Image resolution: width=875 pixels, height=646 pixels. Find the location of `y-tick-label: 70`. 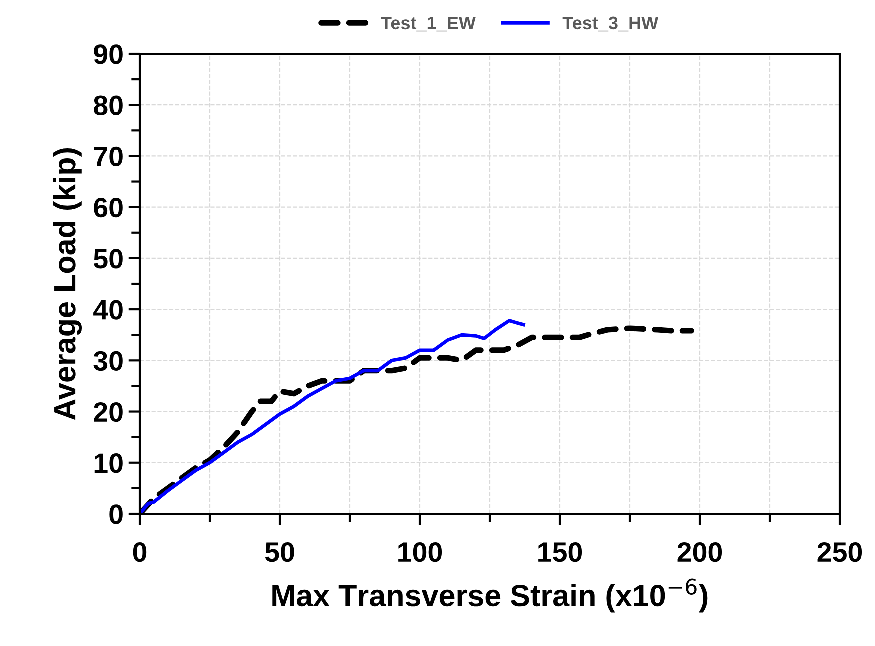

y-tick-label: 70 is located at coordinates (108, 156).